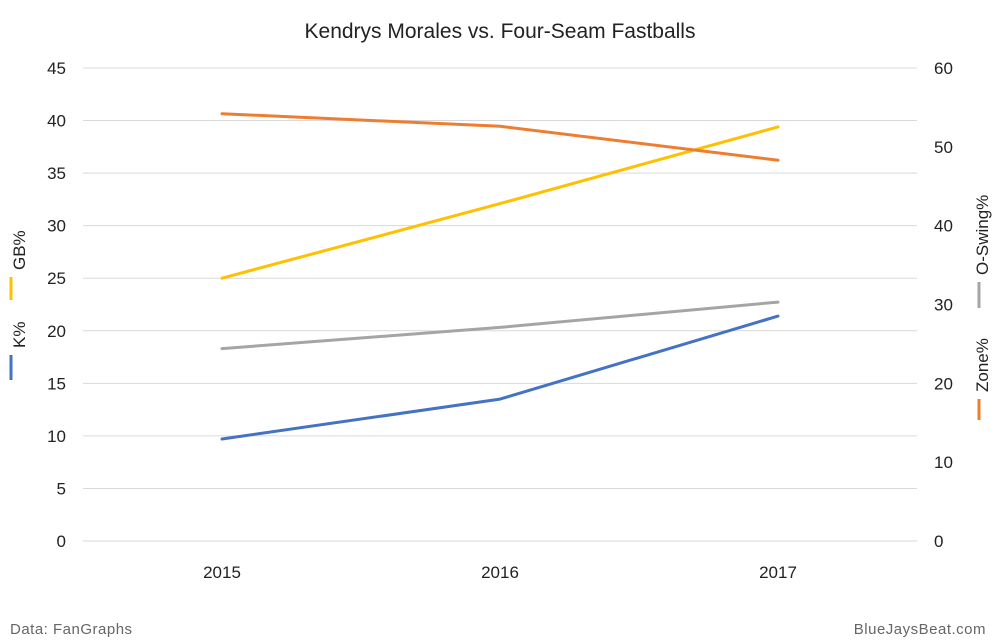 Image resolution: width=1000 pixels, height=642 pixels. Describe the element at coordinates (943, 147) in the screenshot. I see `right-tick-label: 50` at that location.